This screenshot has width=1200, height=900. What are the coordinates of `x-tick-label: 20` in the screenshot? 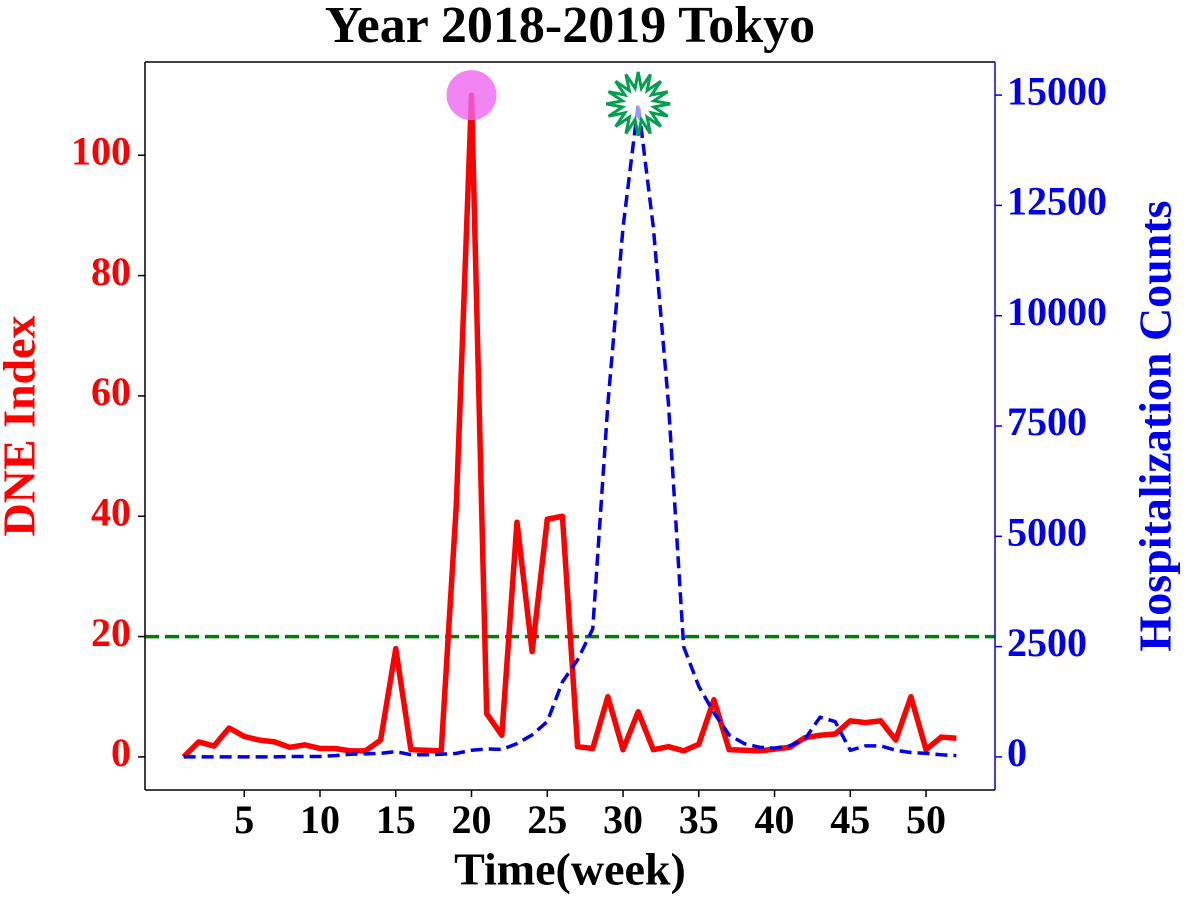 It's located at (472, 819).